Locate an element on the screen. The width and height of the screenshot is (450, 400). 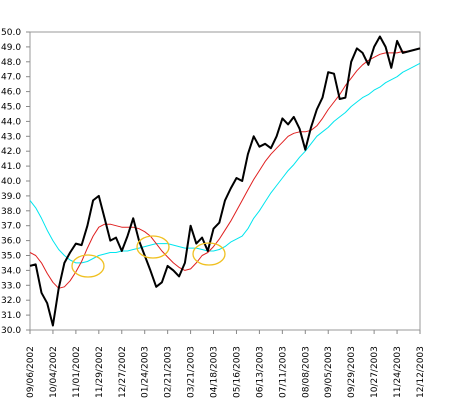
y-tick-label: 44.0 is located at coordinates (11, 122).